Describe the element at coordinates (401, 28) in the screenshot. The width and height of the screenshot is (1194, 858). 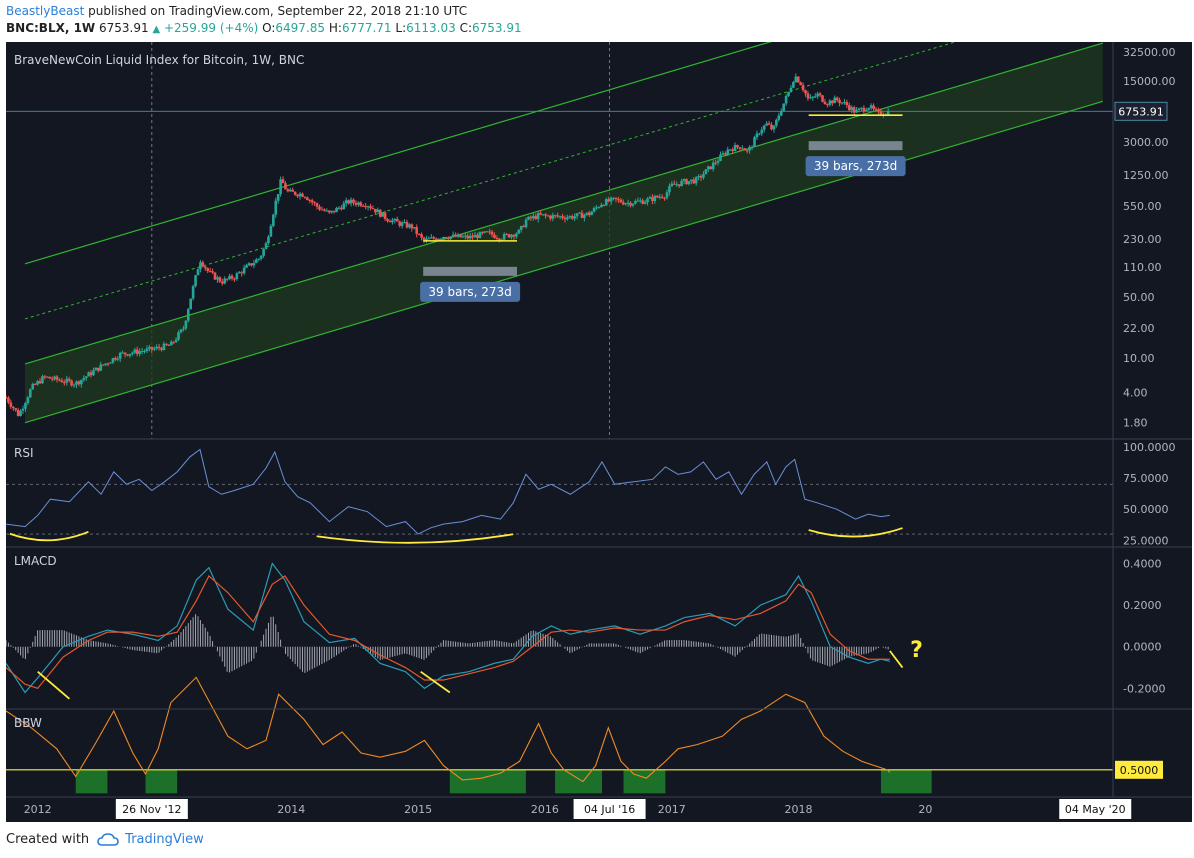
I see `low-key: L:` at that location.